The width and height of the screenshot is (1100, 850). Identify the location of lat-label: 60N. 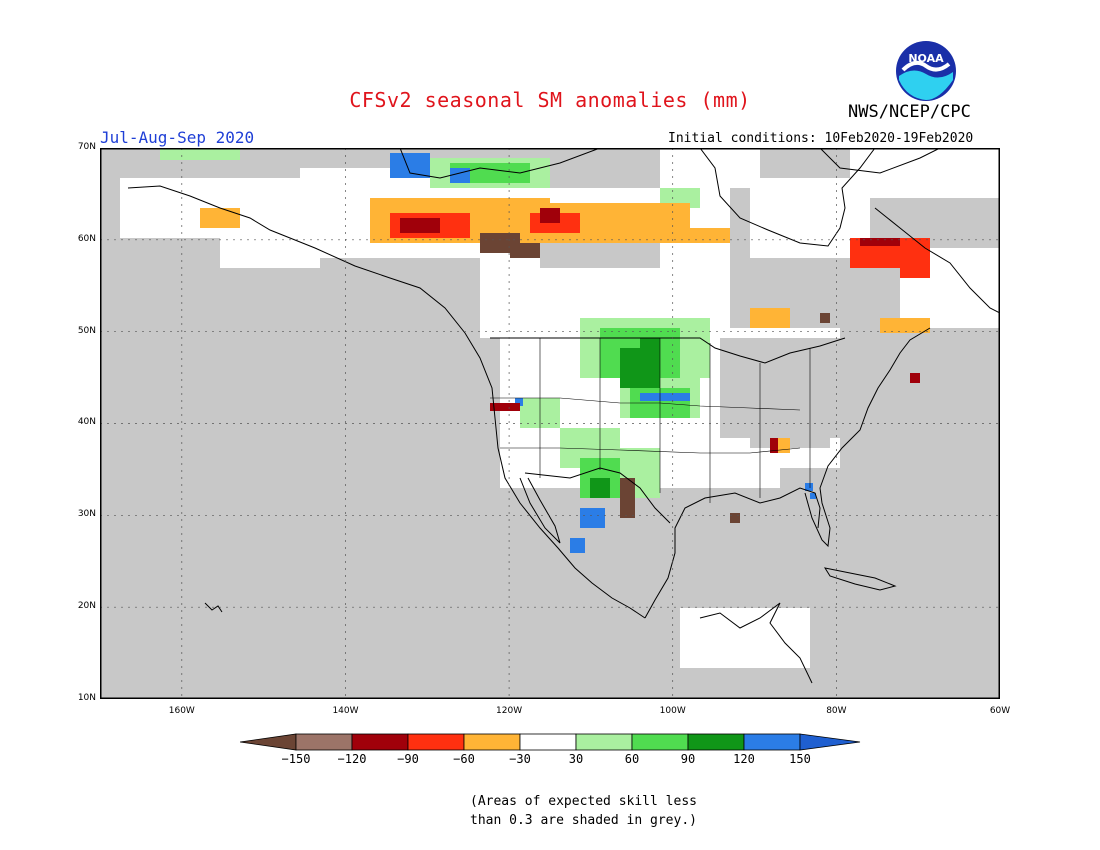
(86, 238).